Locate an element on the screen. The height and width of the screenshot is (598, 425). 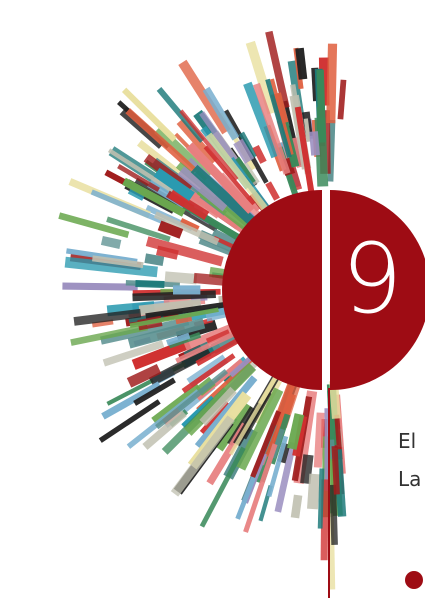
right-half-circle is located at coordinates (377, 290).